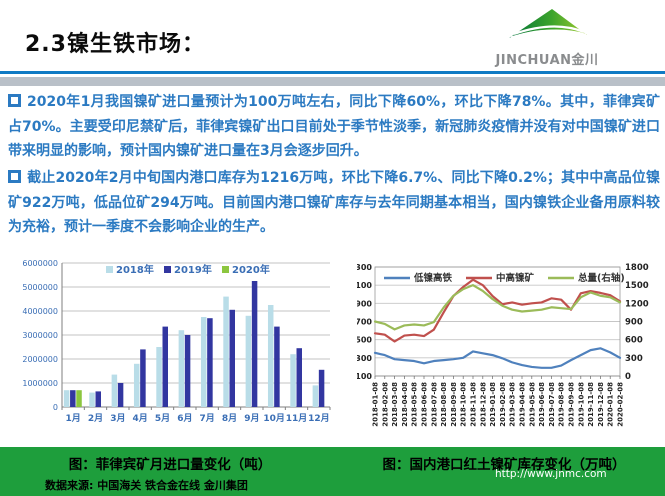  Describe the element at coordinates (503, 404) in the screenshot. I see `svg-text: 2019-02-08` at that location.